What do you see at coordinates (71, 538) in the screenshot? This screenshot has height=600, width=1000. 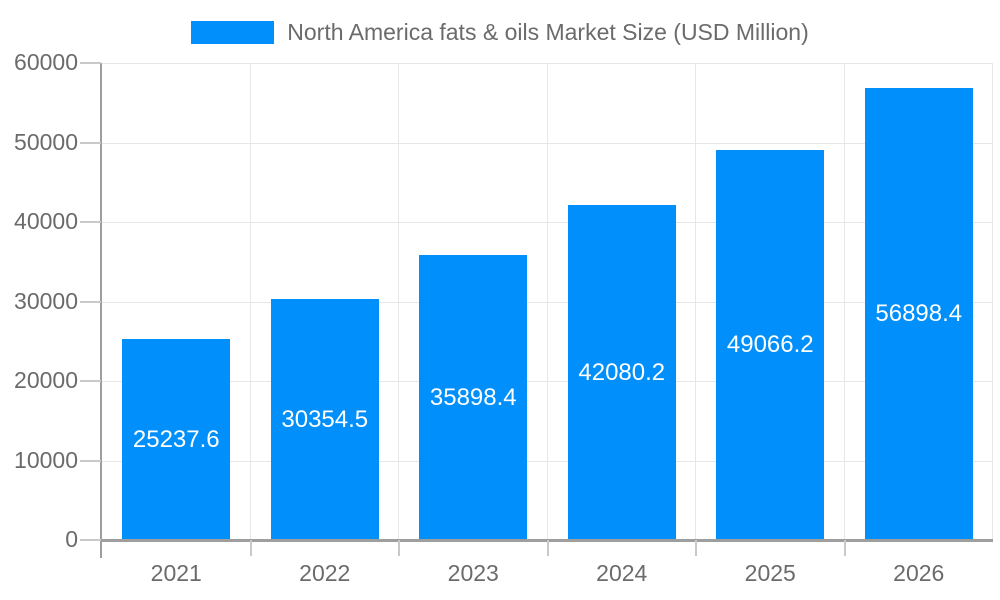 I see `y-axis-label: 0` at bounding box center [71, 538].